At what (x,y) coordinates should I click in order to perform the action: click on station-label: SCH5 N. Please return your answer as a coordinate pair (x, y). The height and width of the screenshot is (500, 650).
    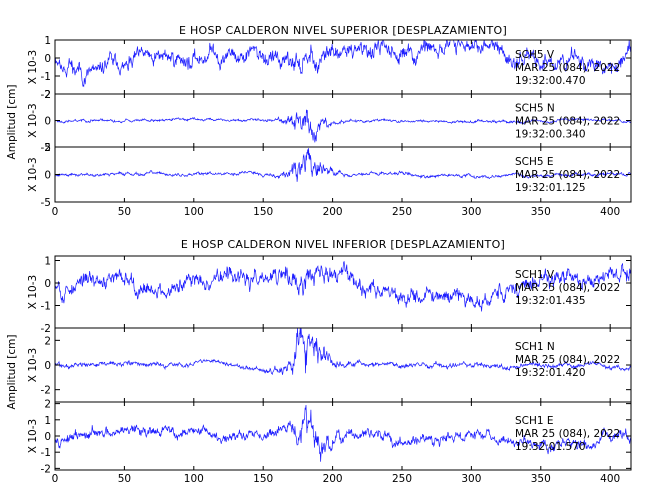
    Looking at the image, I should click on (535, 108).